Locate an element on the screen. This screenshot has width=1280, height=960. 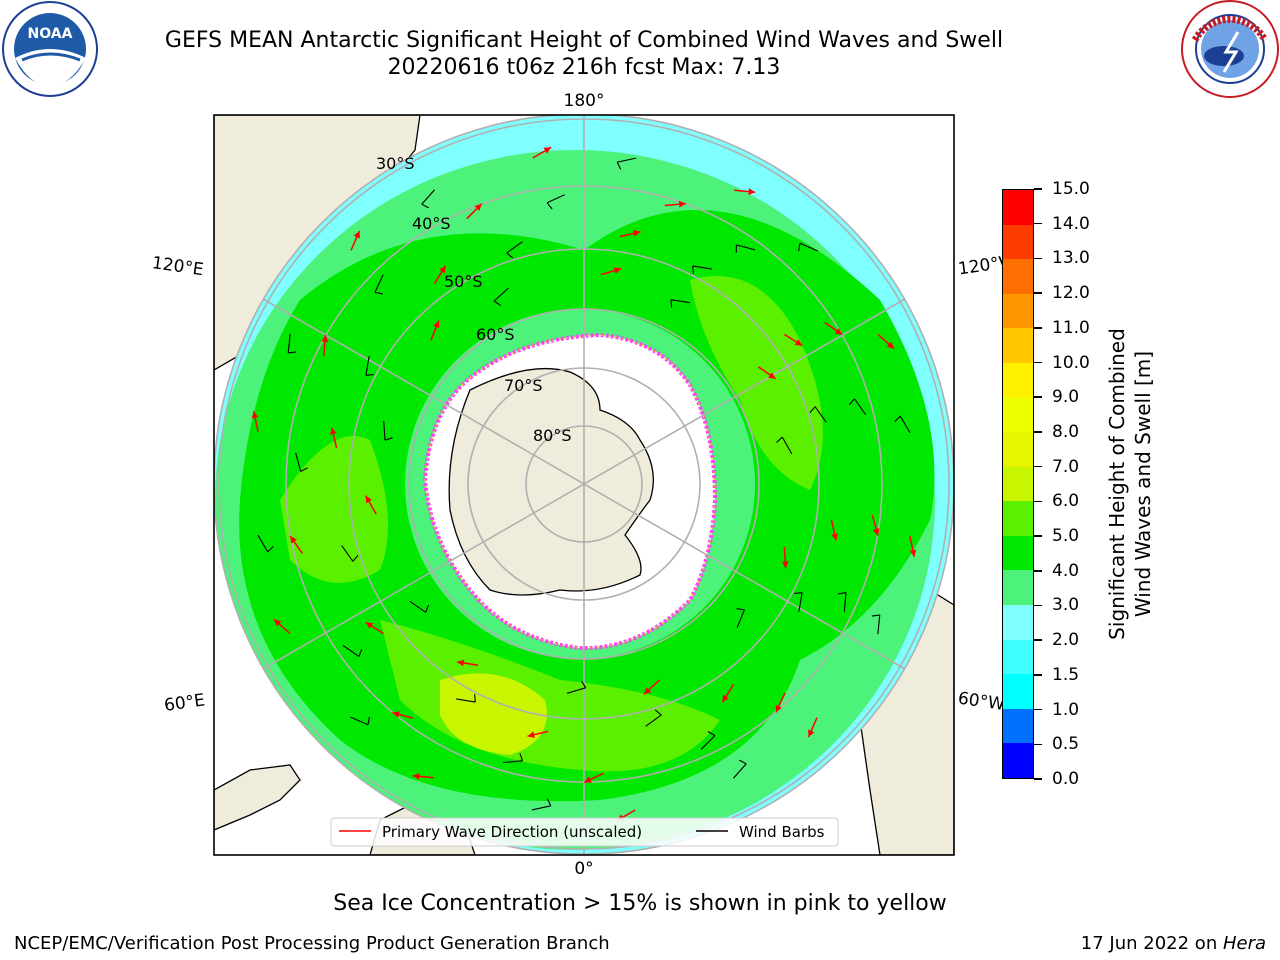
lon-label-lower-left: 60°E is located at coordinates (184, 702).